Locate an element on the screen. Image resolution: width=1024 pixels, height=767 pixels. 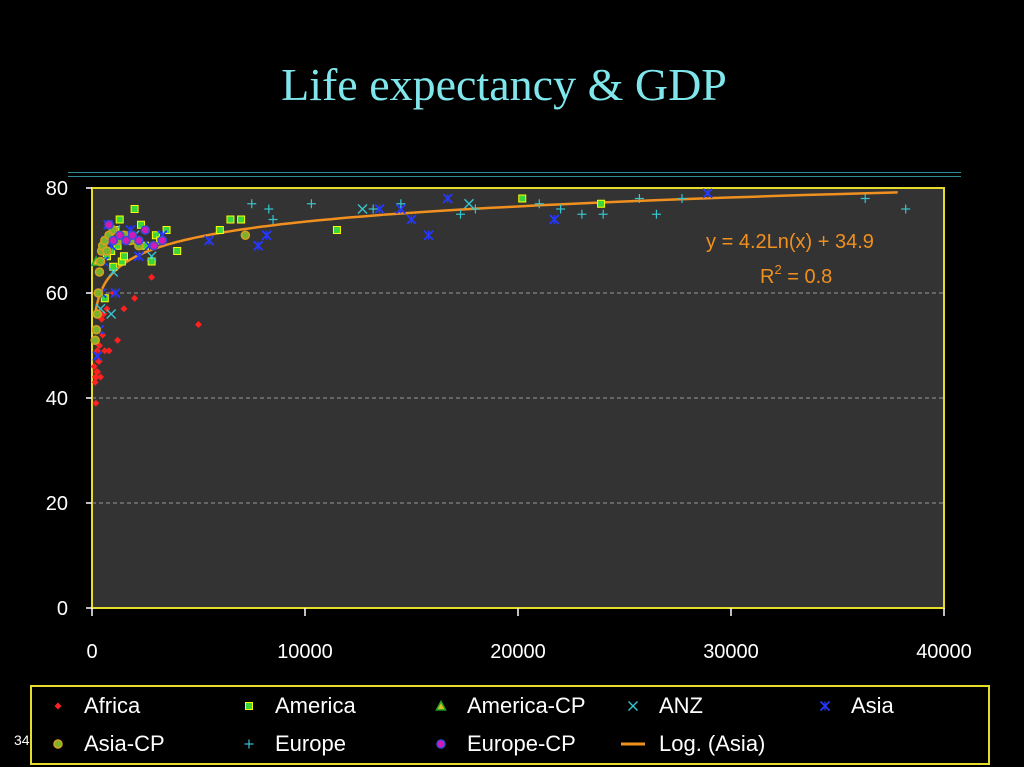
x-tick-label: 30000 is located at coordinates (731, 652).